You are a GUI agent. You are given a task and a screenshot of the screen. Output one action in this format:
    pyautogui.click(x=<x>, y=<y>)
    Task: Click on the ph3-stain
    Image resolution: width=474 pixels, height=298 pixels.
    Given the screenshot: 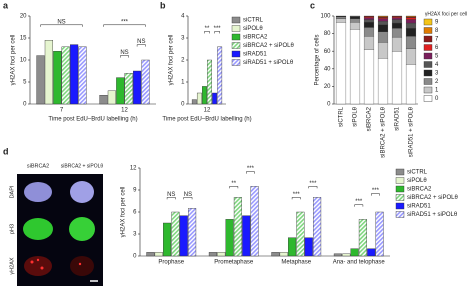 What is the action you would take?
    pyautogui.click(x=38, y=229)
    